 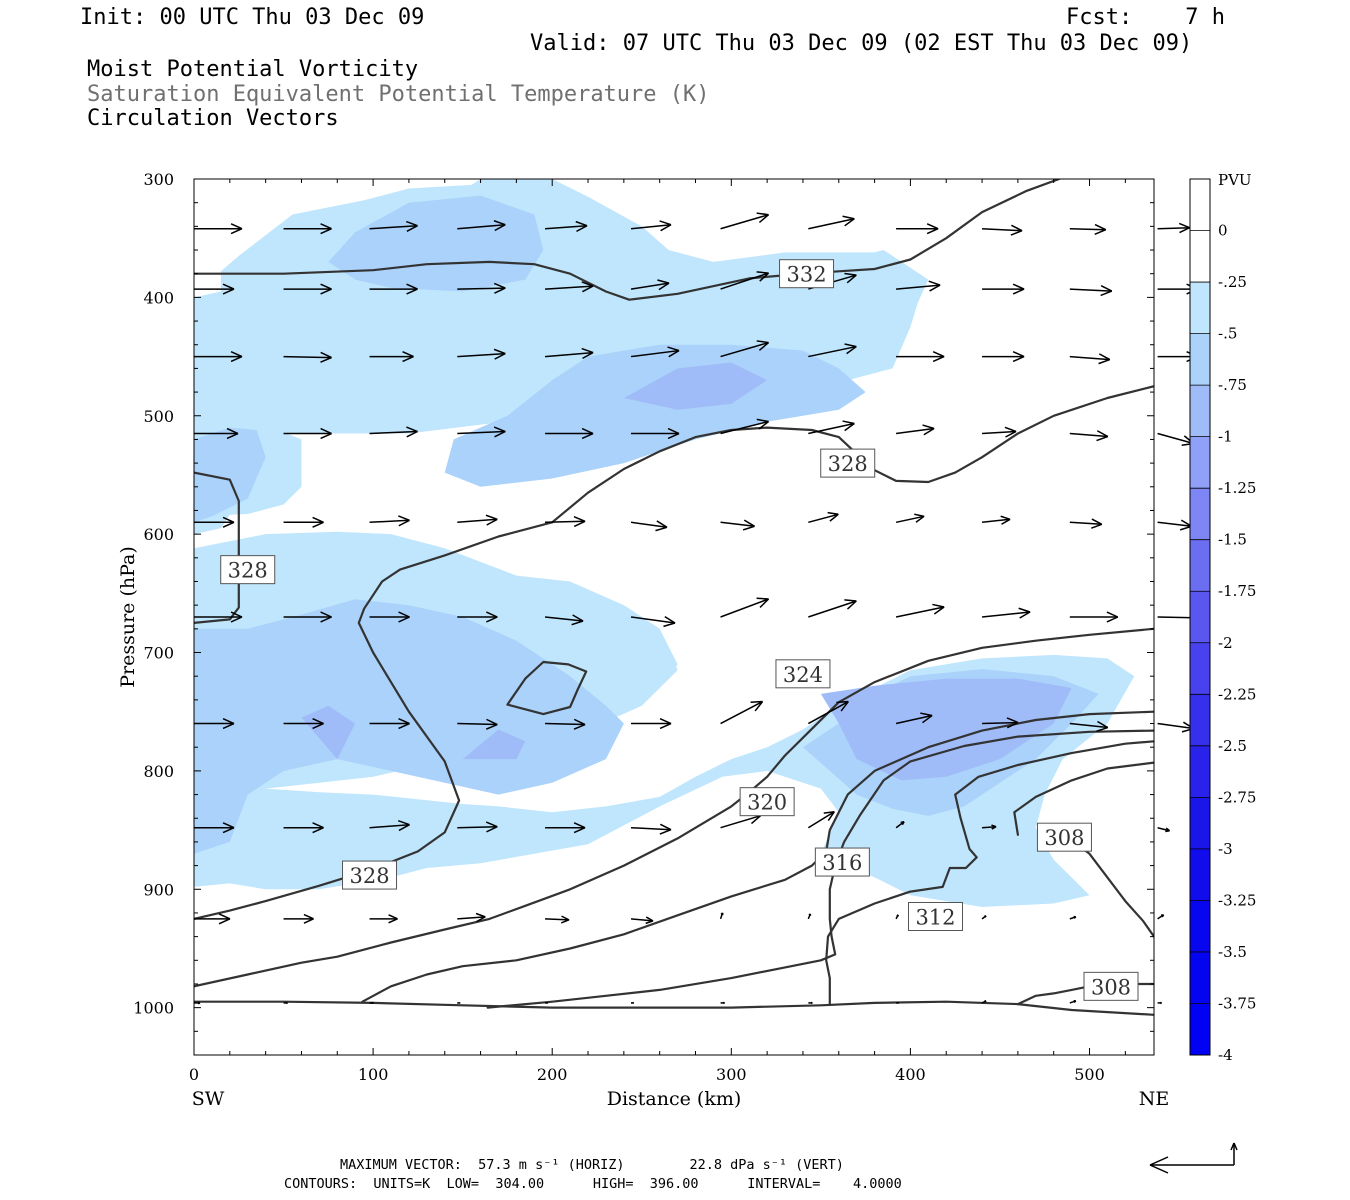 I want to click on colorbar-label: -2.5, so click(x=1232, y=746).